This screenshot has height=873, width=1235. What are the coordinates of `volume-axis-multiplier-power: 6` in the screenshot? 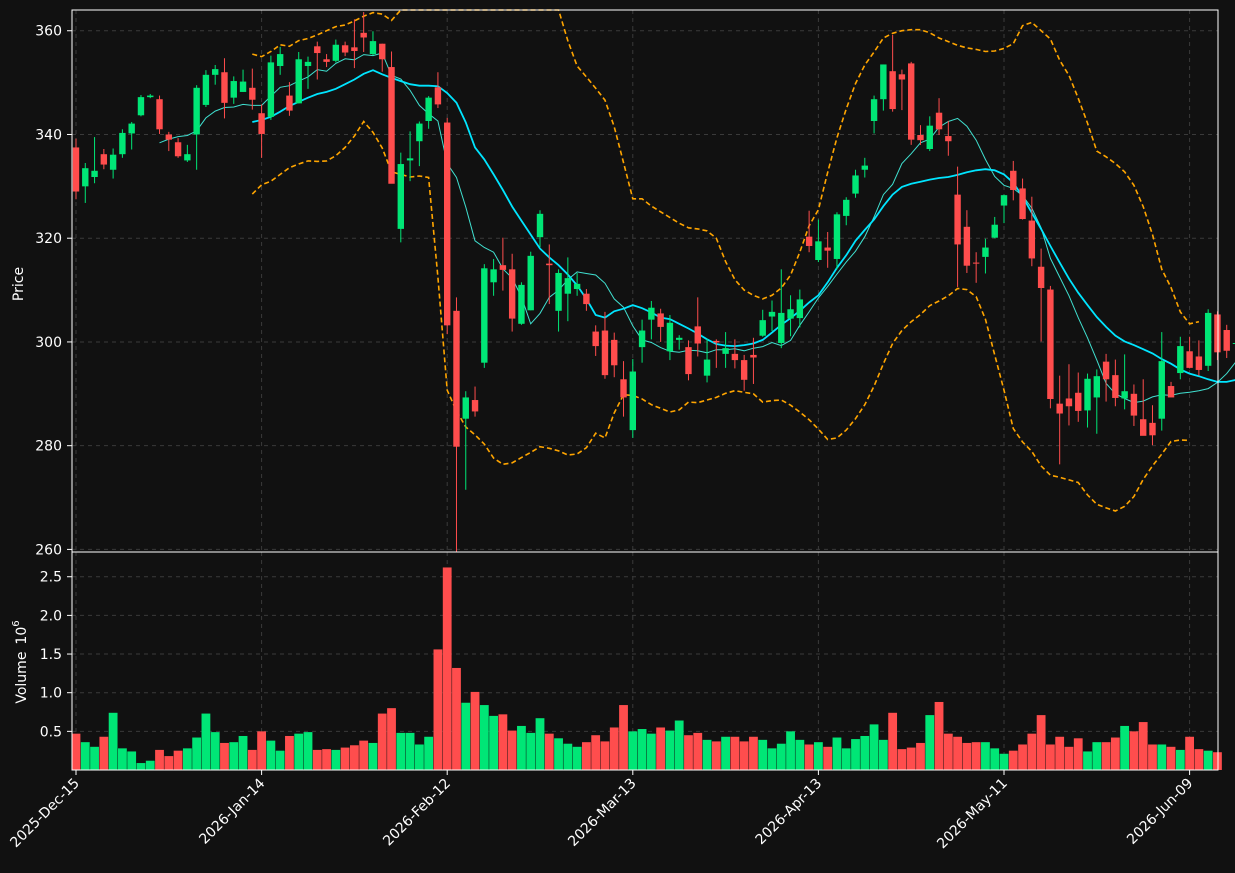 It's located at (16, 623).